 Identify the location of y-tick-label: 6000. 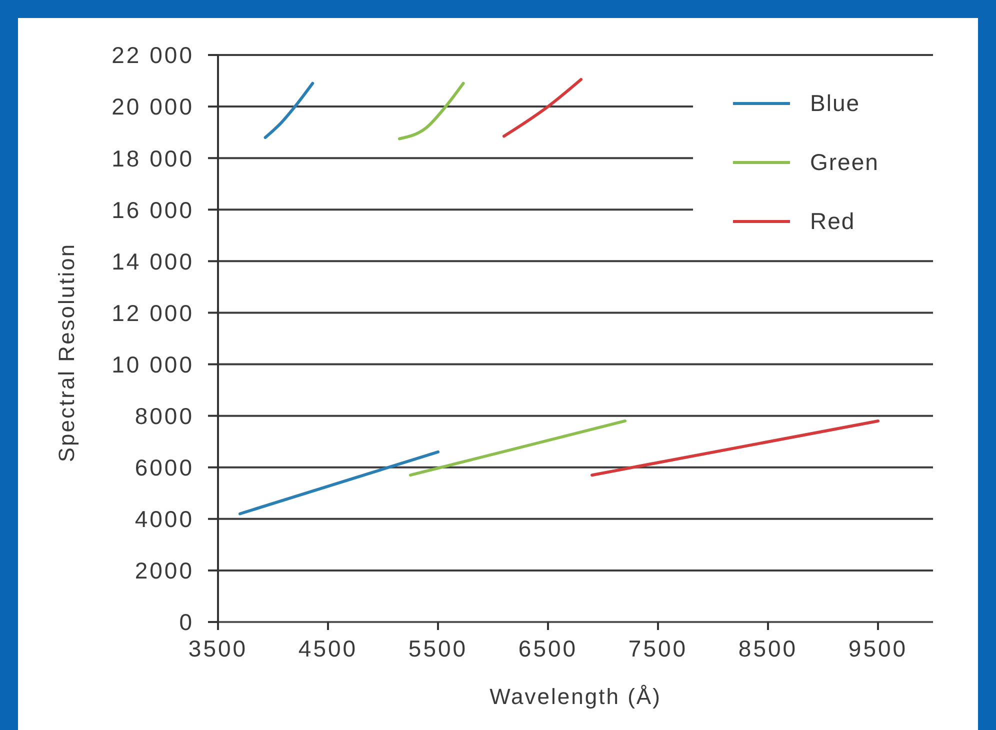
(164, 467).